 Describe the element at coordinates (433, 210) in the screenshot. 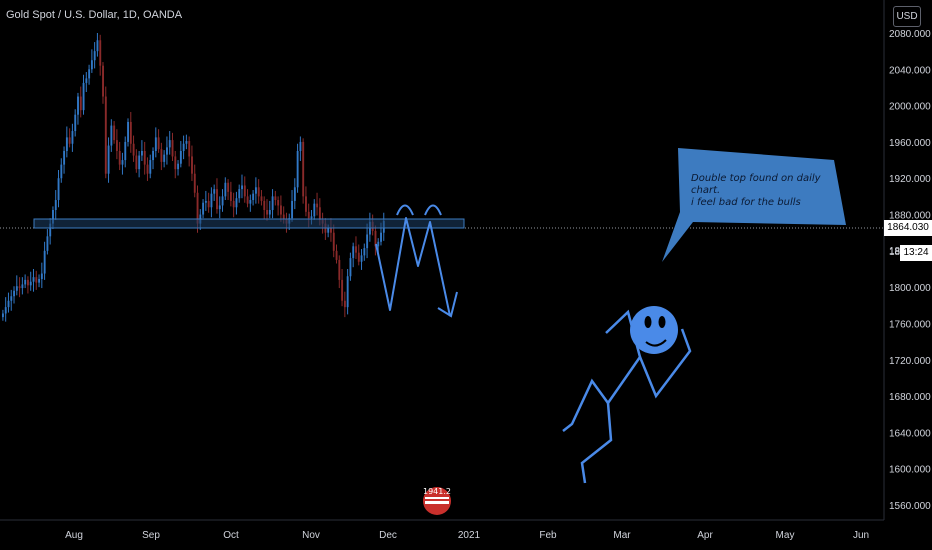

I see `peak-arc-right-drawing` at that location.